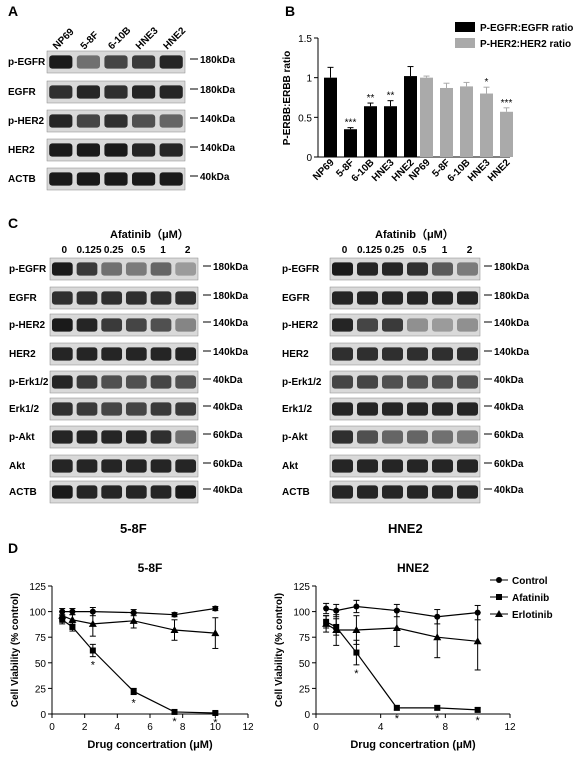  What do you see at coordinates (305, 638) in the screenshot?
I see `y-tick-label: 75` at bounding box center [305, 638].